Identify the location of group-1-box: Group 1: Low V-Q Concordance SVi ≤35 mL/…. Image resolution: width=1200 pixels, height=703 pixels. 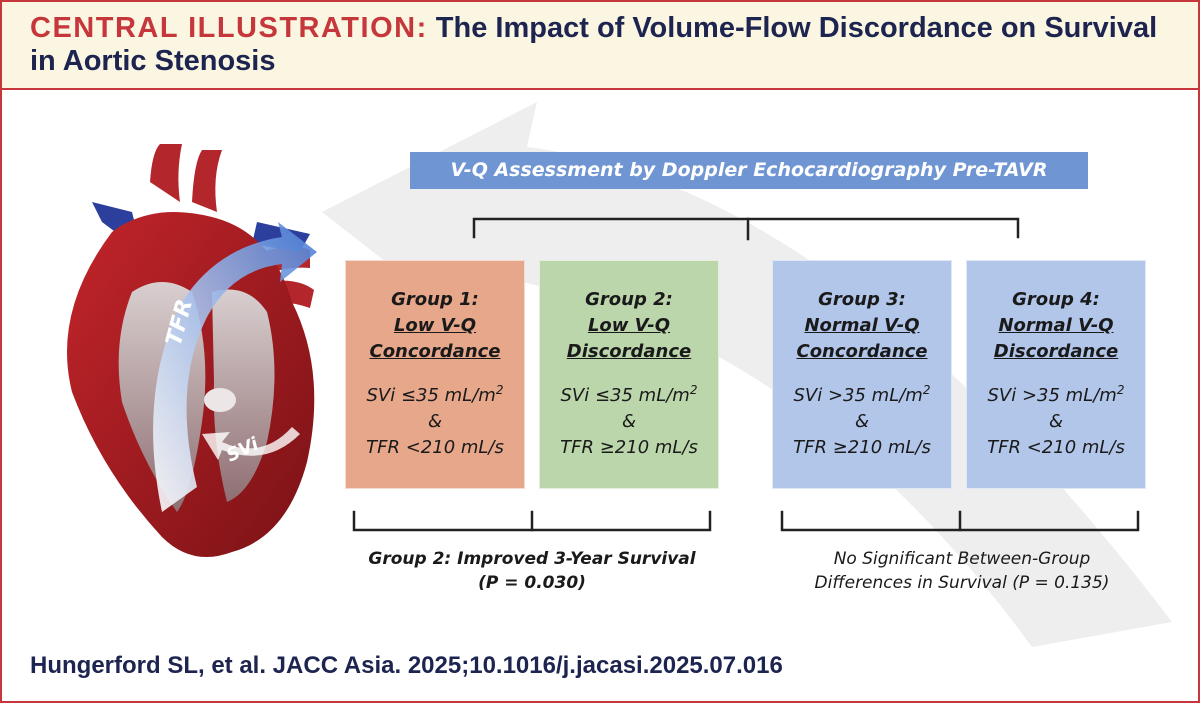
(435, 374).